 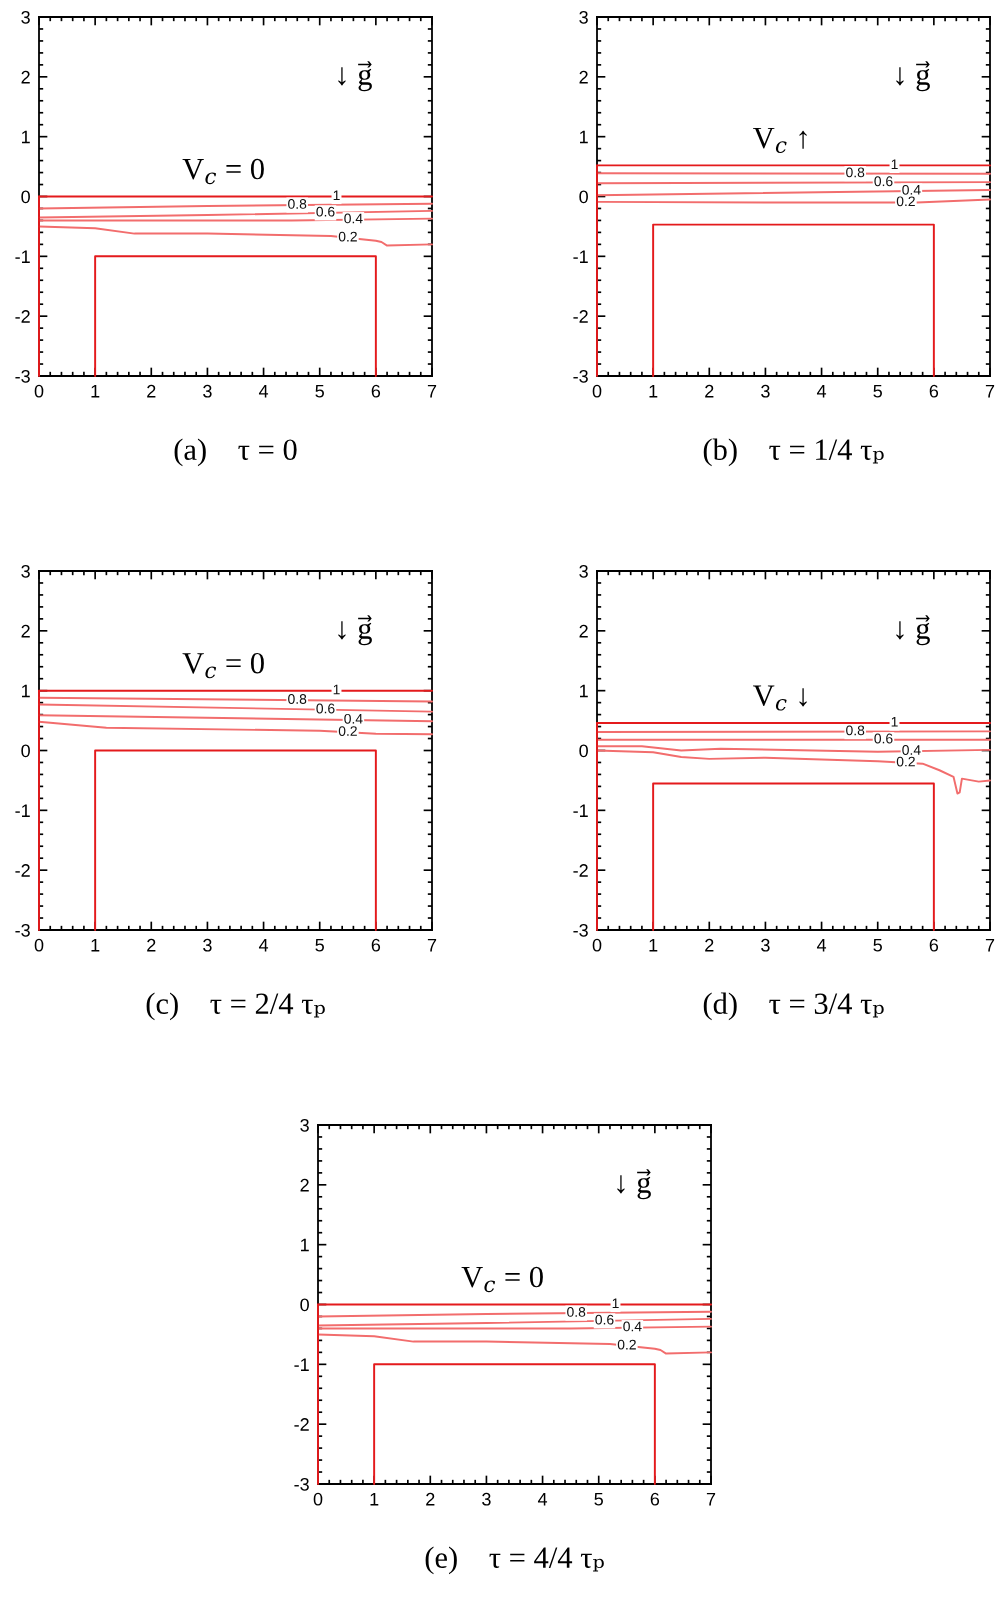 I want to click on text: (a) τ = 0, so click(x=235, y=452).